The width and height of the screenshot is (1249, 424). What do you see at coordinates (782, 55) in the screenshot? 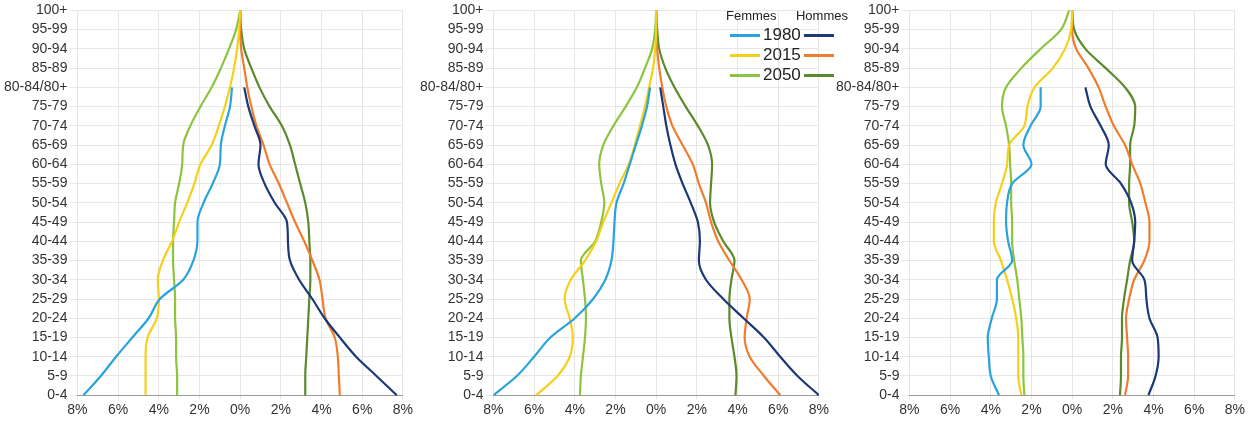
I see `legend-label: 2015` at bounding box center [782, 55].